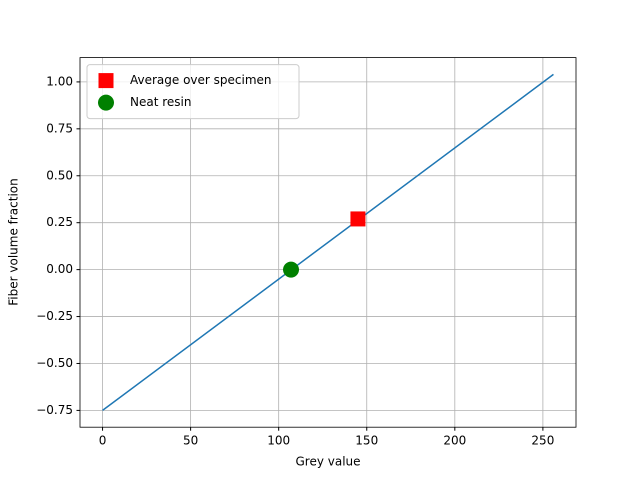 The image size is (640, 484). What do you see at coordinates (54, 316) in the screenshot?
I see `y-tick-label: −0.25` at bounding box center [54, 316].